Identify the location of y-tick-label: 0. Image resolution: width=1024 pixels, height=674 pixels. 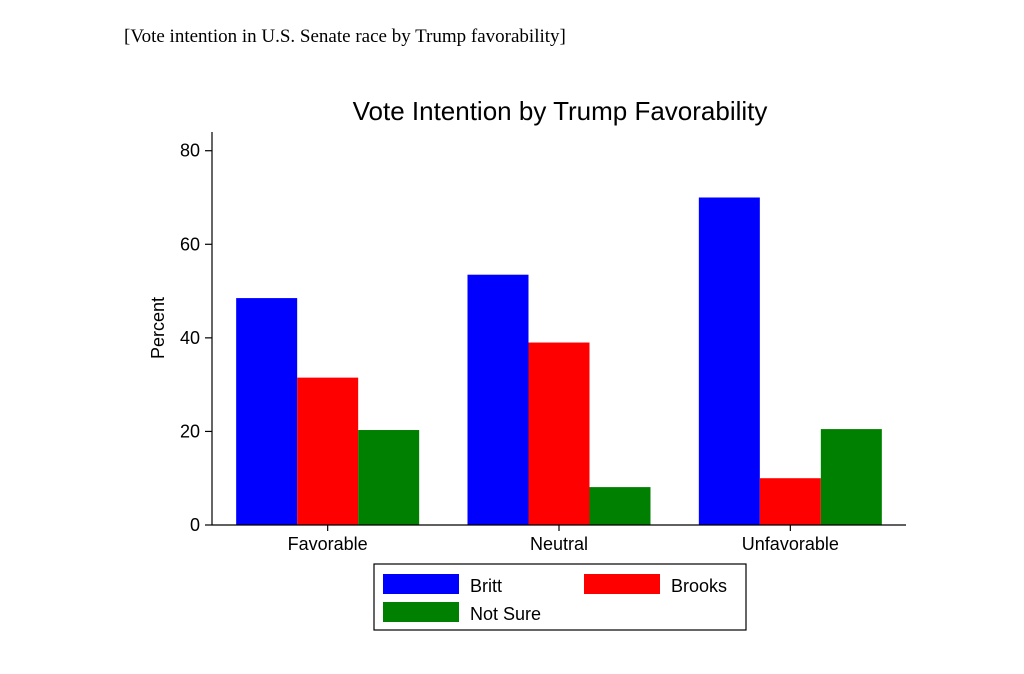
(195, 525).